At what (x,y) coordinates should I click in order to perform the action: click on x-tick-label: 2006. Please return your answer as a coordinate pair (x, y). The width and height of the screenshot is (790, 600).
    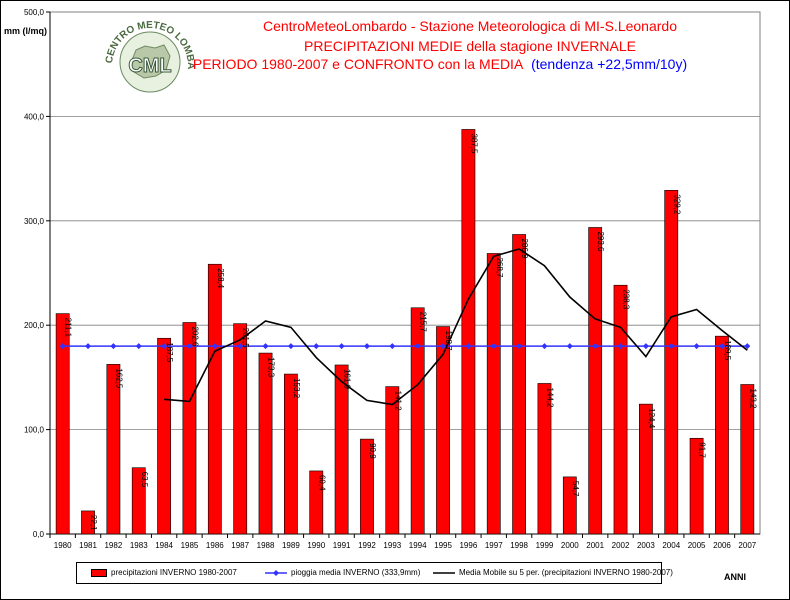
    Looking at the image, I should click on (722, 545).